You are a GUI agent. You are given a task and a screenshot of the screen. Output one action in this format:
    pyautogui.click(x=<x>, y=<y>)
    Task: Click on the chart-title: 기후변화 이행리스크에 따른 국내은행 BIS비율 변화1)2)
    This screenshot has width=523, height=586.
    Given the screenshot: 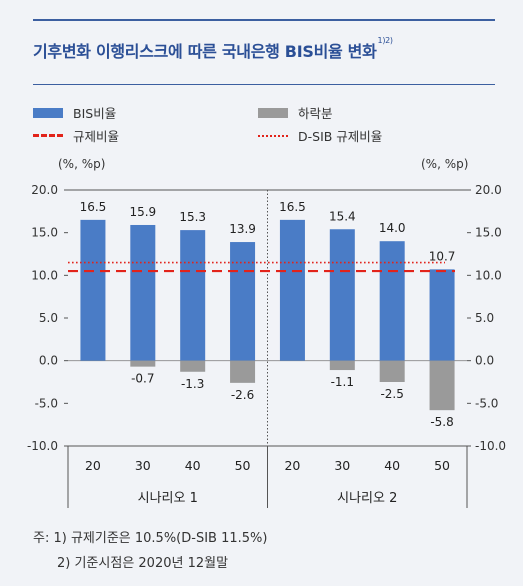 What is the action you would take?
    pyautogui.click(x=268, y=49)
    